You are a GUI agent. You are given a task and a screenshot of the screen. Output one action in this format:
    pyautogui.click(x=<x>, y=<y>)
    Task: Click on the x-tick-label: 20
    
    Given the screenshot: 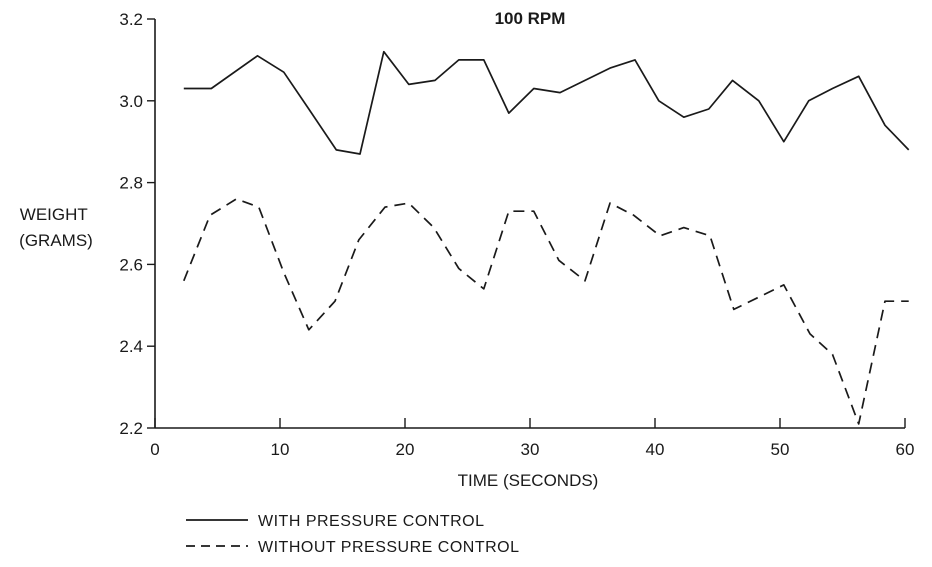 What is the action you would take?
    pyautogui.click(x=405, y=449)
    